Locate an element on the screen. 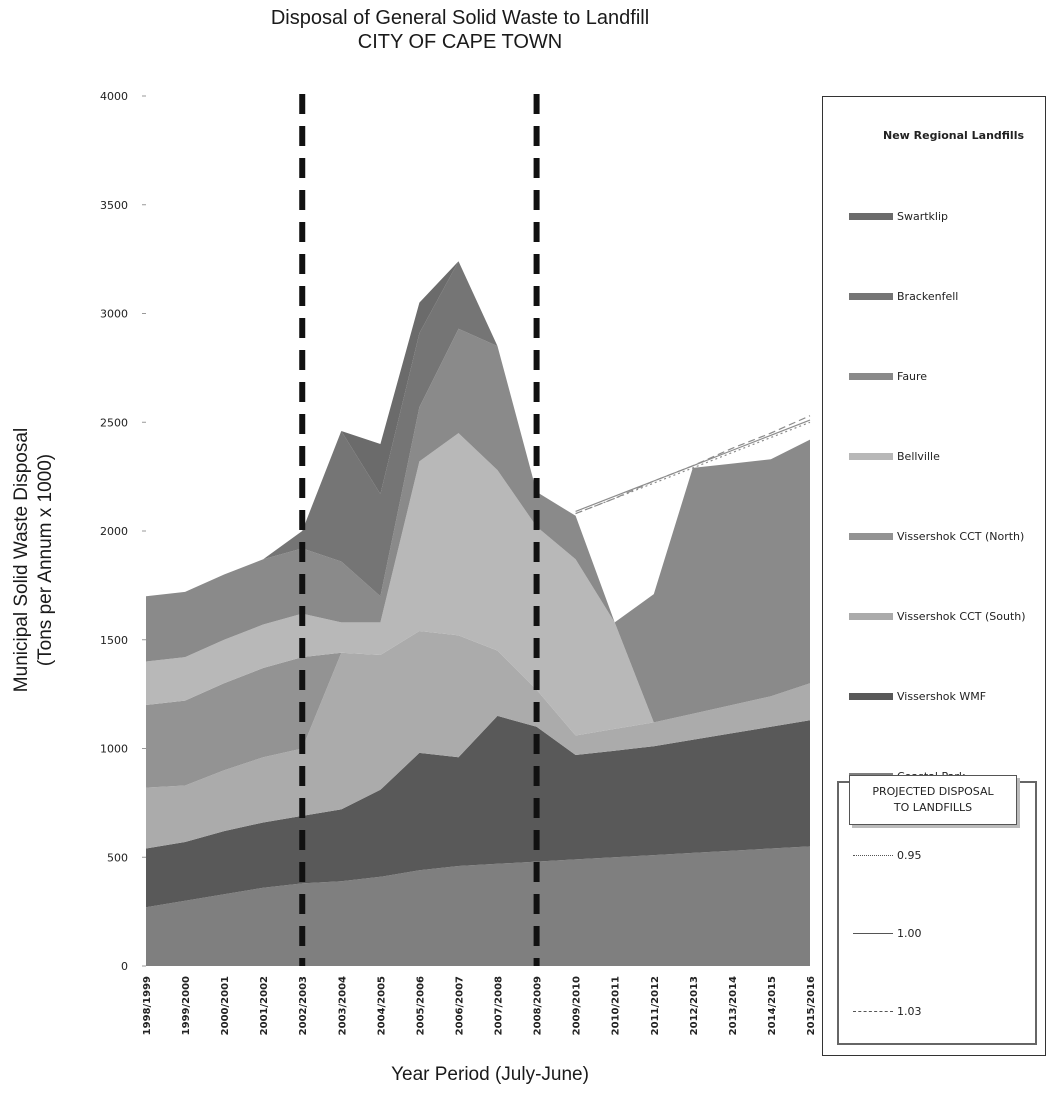  projection-legend-item: 0.95 is located at coordinates (887, 855).